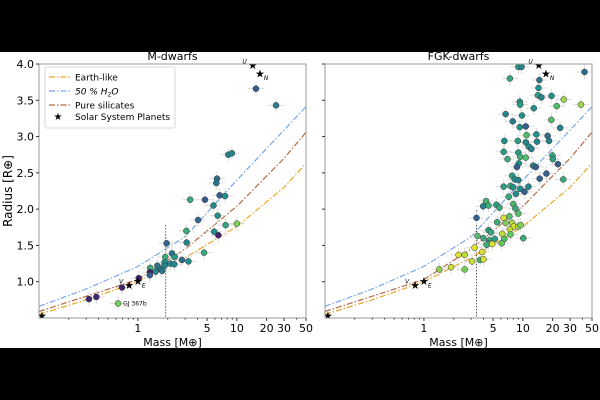 Image resolution: width=600 pixels, height=400 pixels. I want to click on y-tick-label: 3.5, so click(26, 100).